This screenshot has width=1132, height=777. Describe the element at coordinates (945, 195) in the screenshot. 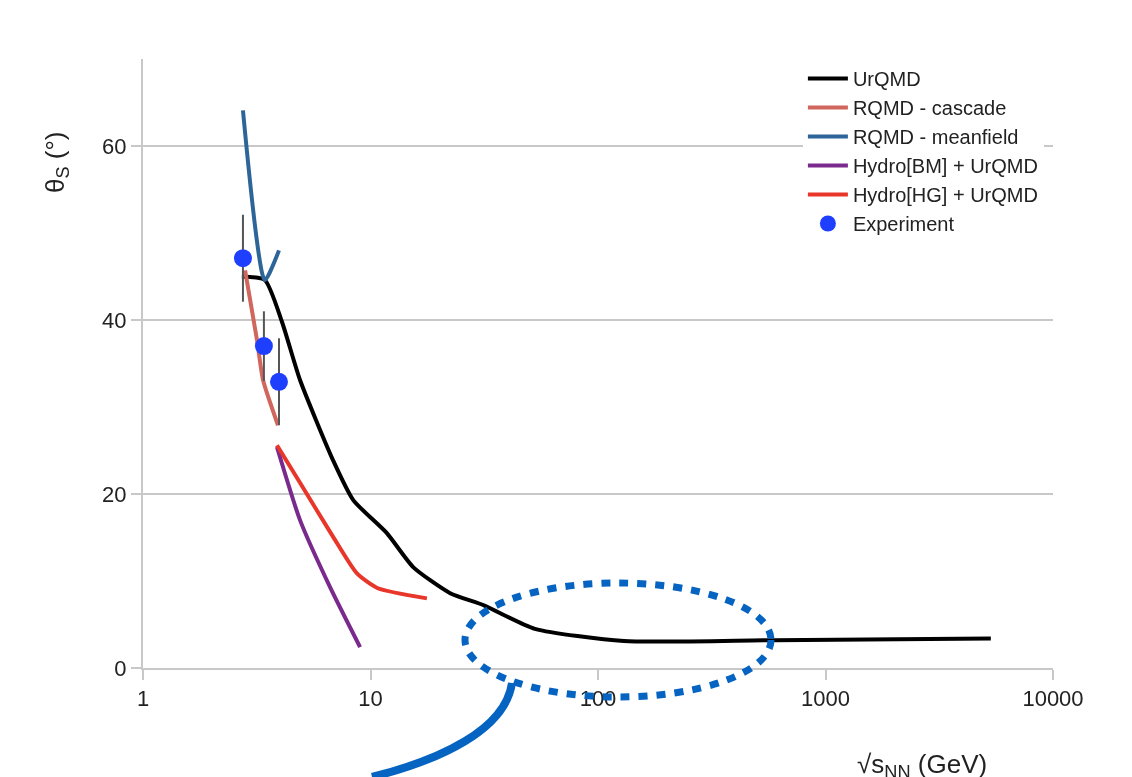

I see `legend-label: Hydro[HG] + UrQMD` at that location.